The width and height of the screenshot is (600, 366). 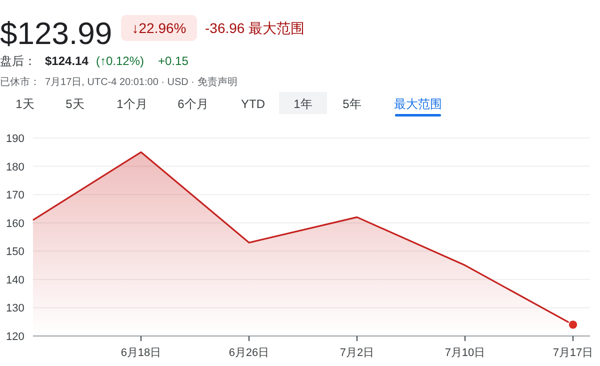 What do you see at coordinates (132, 104) in the screenshot?
I see `text: 1个月` at bounding box center [132, 104].